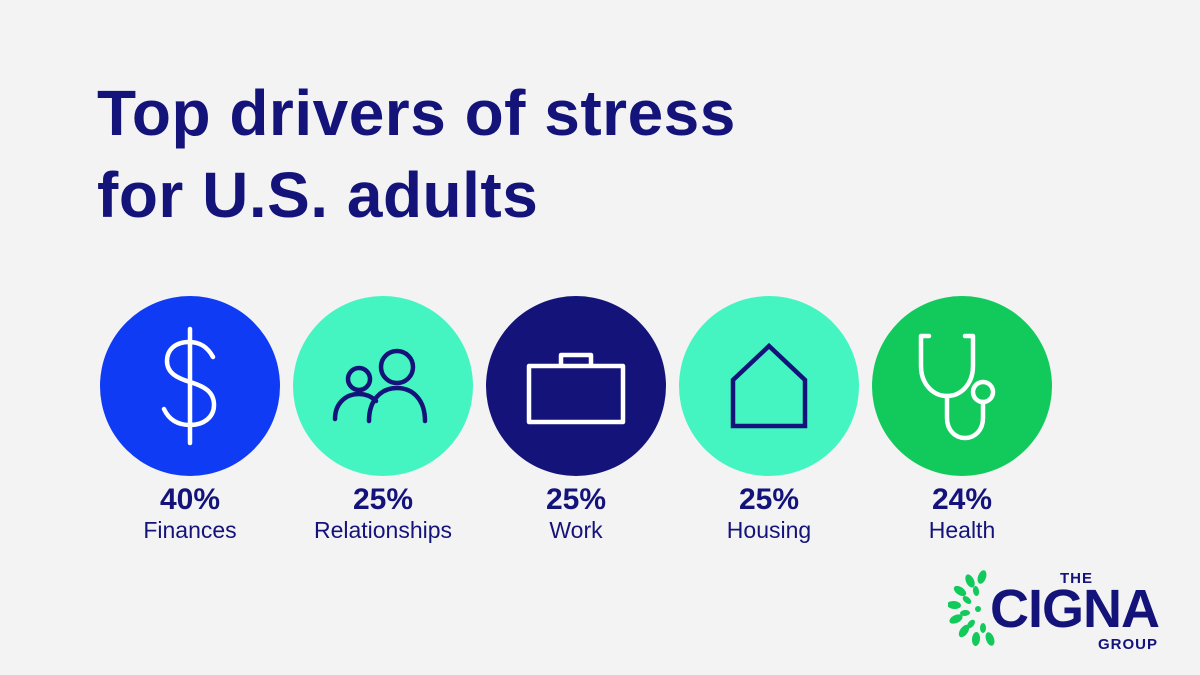  Describe the element at coordinates (957, 387) in the screenshot. I see `stethoscope-icon` at that location.